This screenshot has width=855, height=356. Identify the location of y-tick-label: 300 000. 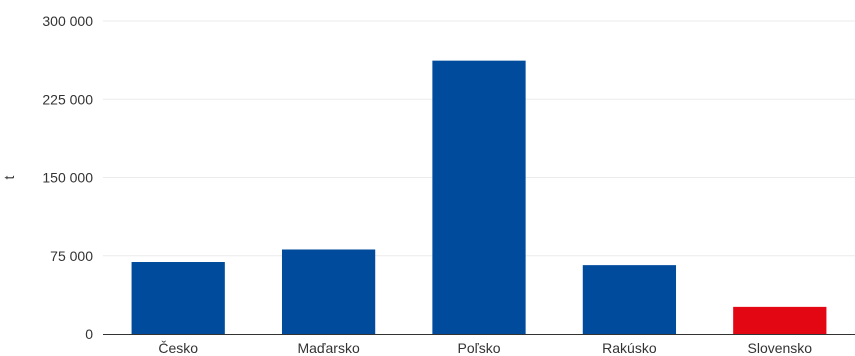
(67, 21).